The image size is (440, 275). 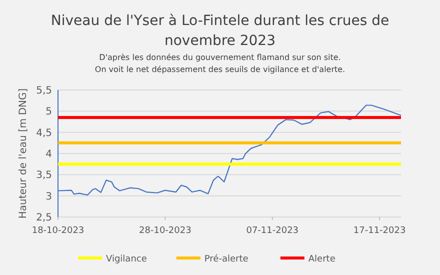 What do you see at coordinates (165, 231) in the screenshot?
I see `x-tick-label: 28-10-2023` at bounding box center [165, 231].